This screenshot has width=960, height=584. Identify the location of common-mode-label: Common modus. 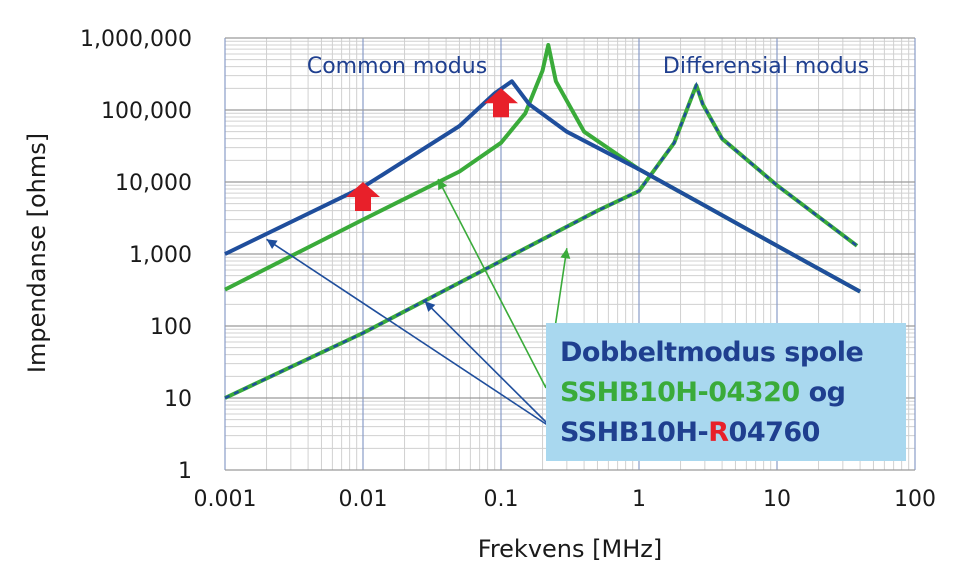
(397, 66).